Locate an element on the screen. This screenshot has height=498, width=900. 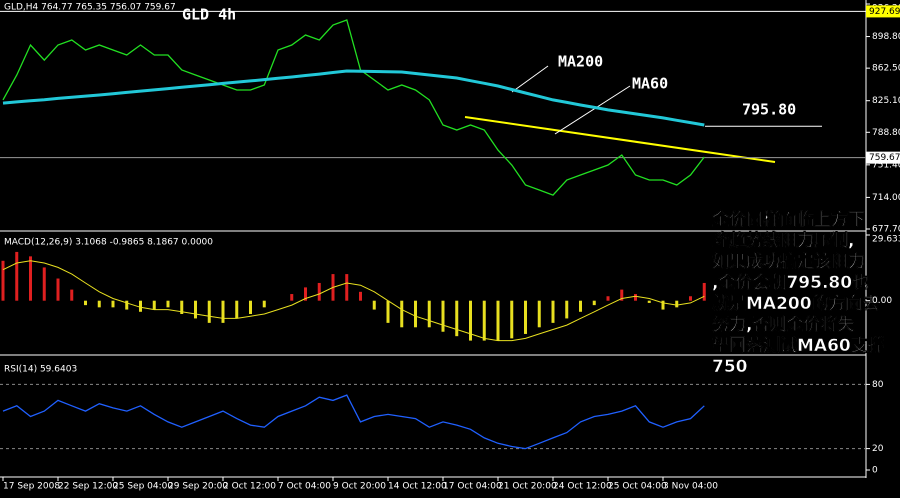
commentary: 望回落测试MA60支撑 is located at coordinates (798, 345).